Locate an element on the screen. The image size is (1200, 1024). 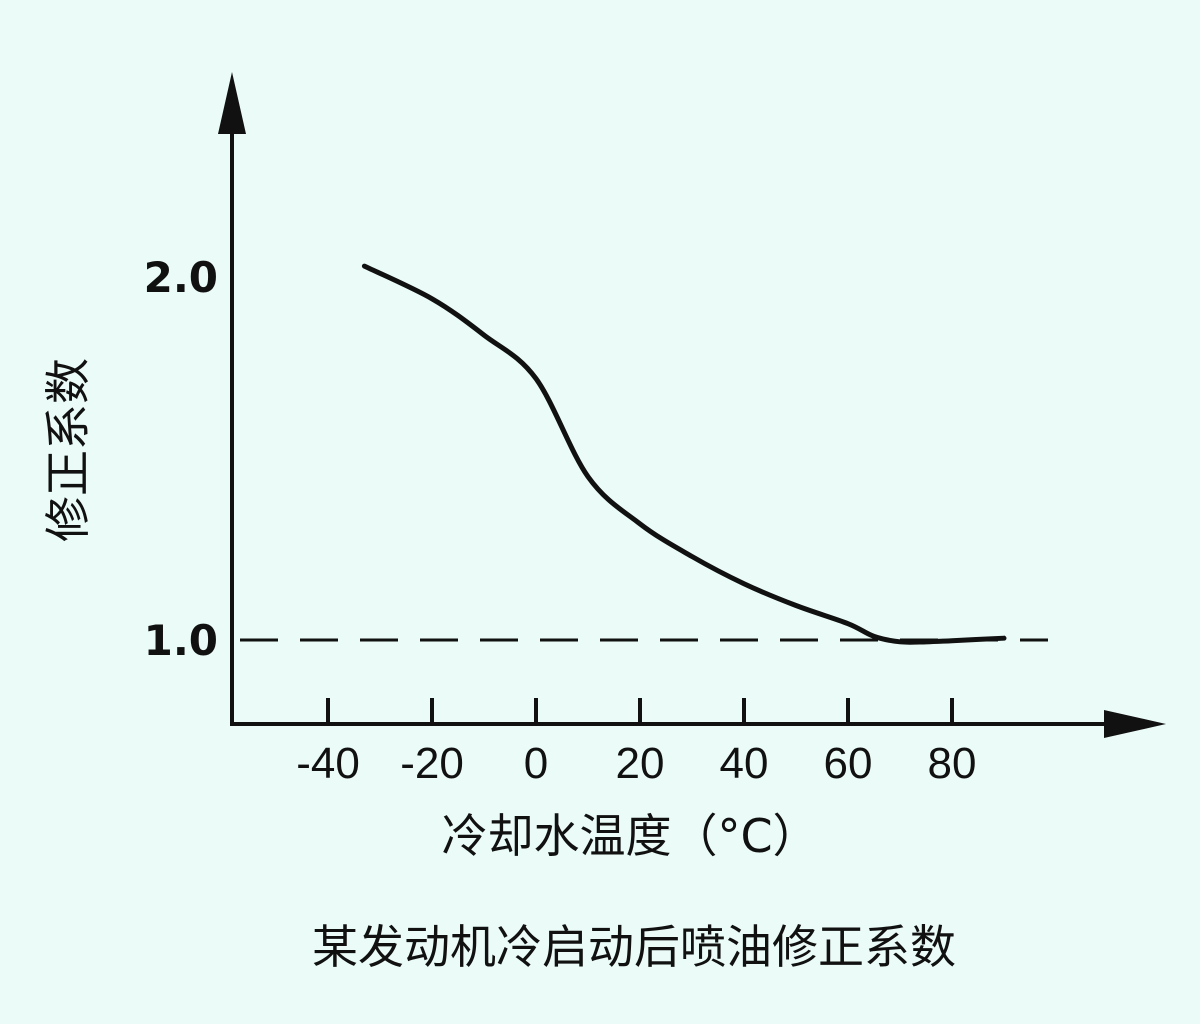
x-tick-label: 0 is located at coordinates (536, 763).